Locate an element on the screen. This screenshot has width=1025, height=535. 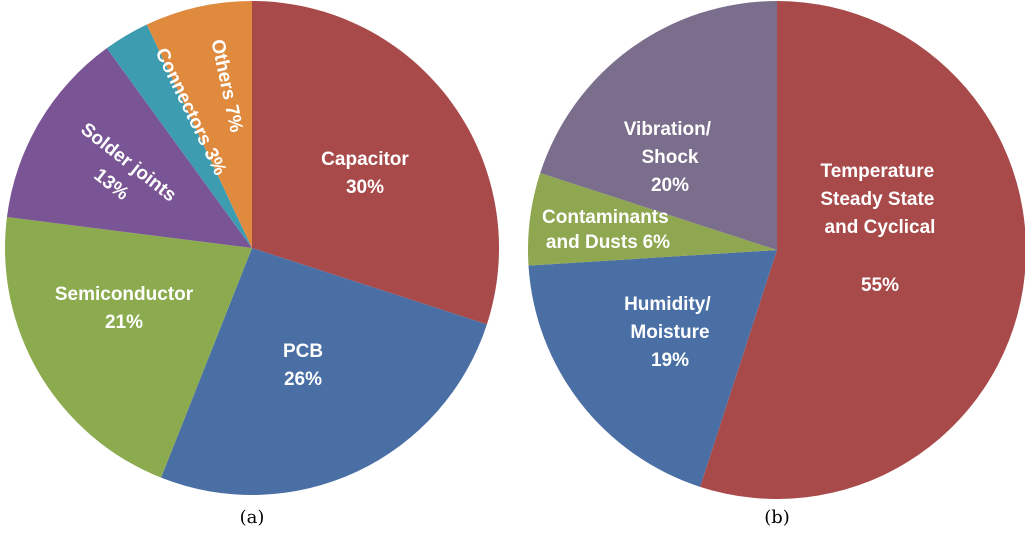
category-label: Vibration/ Shock is located at coordinates (670, 143).